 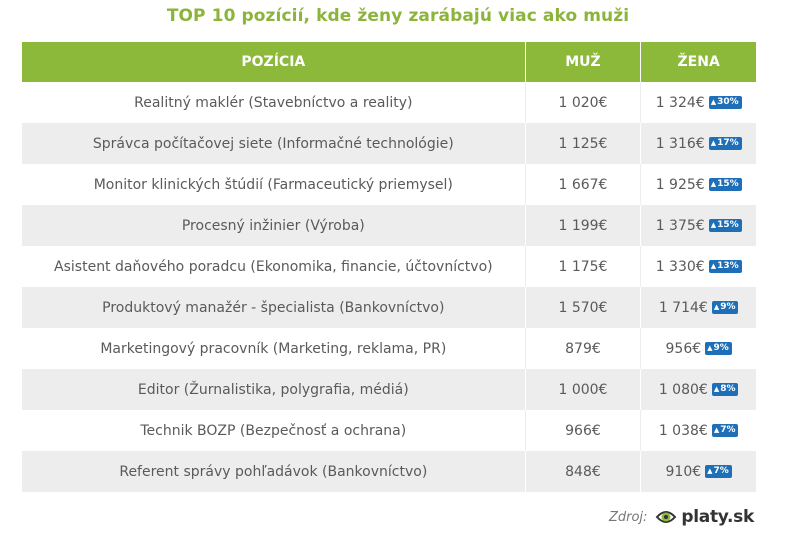 What do you see at coordinates (666, 517) in the screenshot?
I see `eye-icon` at bounding box center [666, 517].